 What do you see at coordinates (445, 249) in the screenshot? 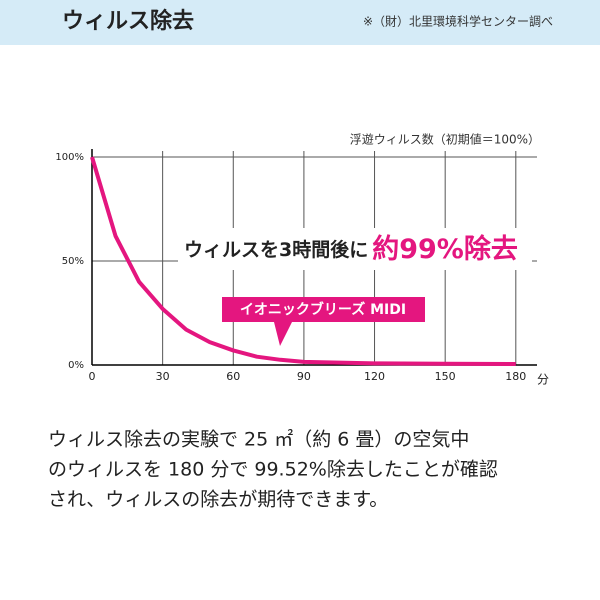
I see `annotation-highlight: 約99%除去` at bounding box center [445, 249].